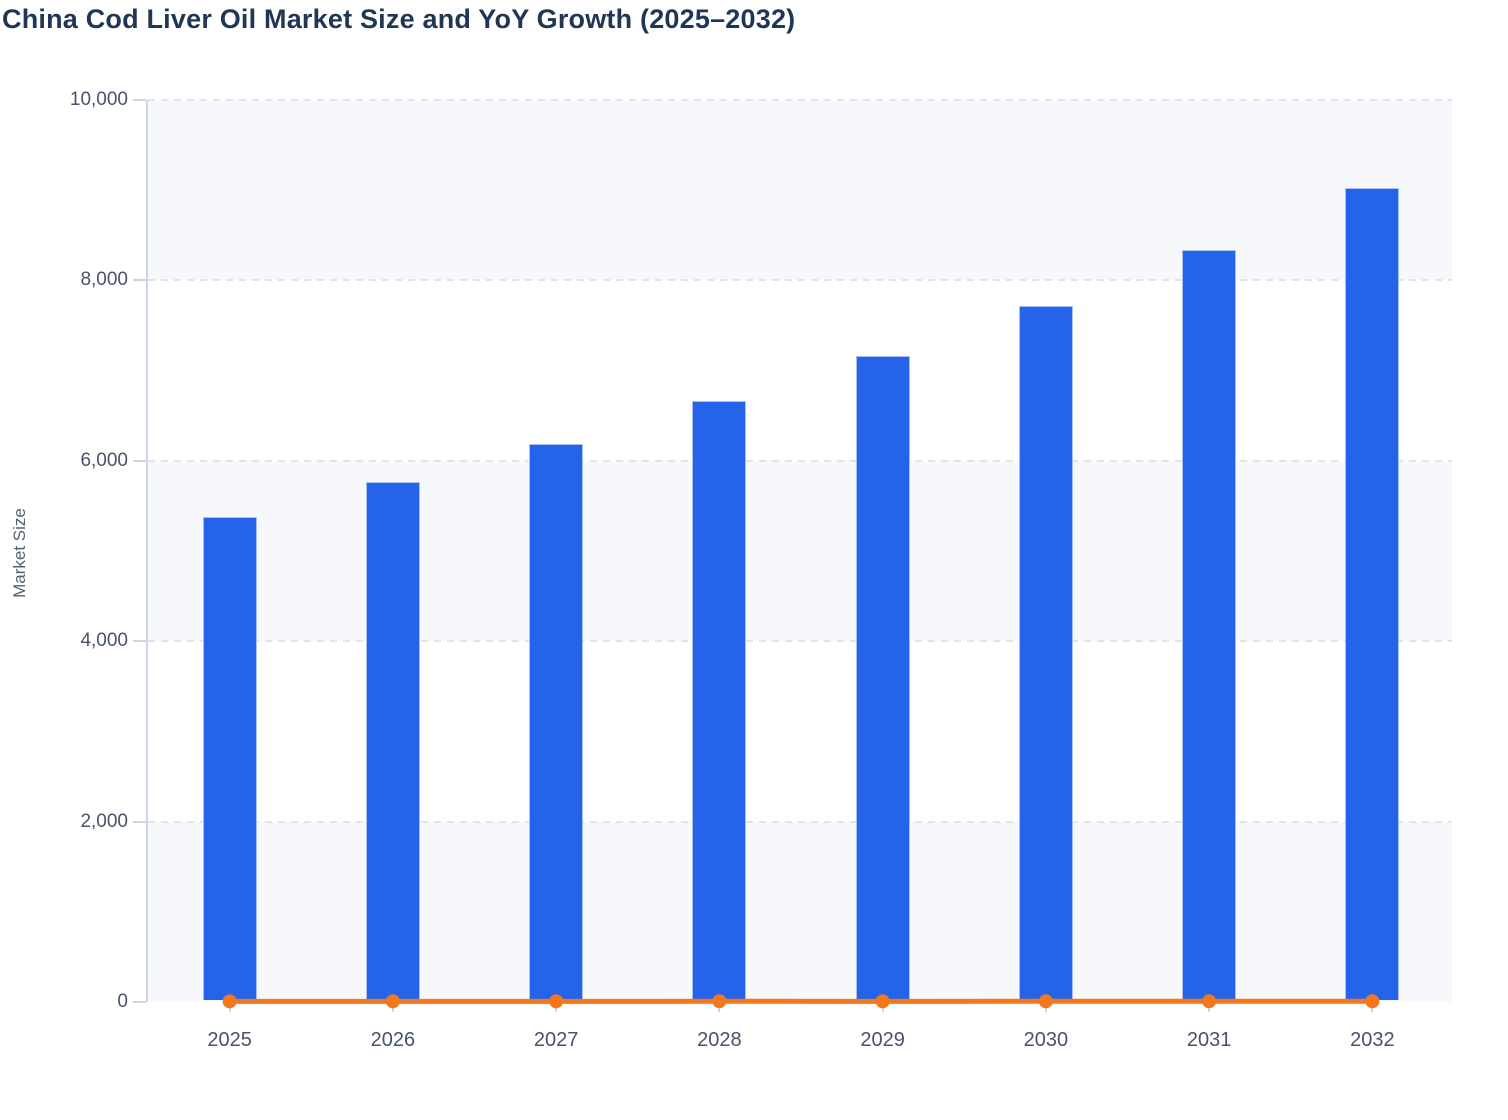 Image resolution: width=1508 pixels, height=1120 pixels. What do you see at coordinates (98, 99) in the screenshot?
I see `y-tick-label: 10,000` at bounding box center [98, 99].